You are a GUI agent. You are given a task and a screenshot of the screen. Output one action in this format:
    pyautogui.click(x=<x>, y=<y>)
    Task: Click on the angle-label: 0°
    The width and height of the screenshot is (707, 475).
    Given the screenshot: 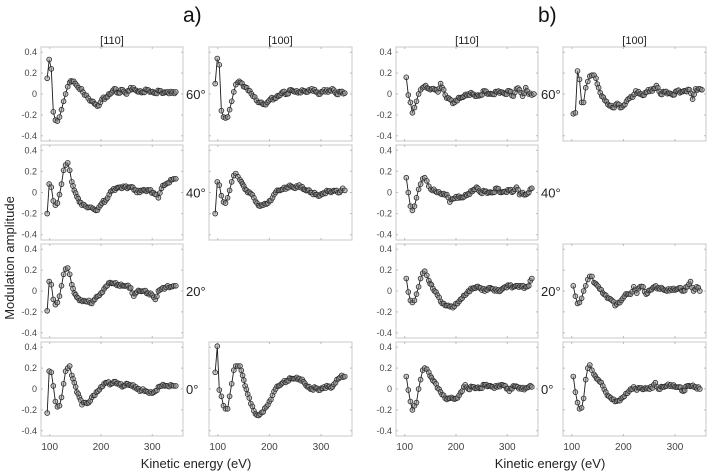 What is the action you would take?
    pyautogui.click(x=547, y=389)
    